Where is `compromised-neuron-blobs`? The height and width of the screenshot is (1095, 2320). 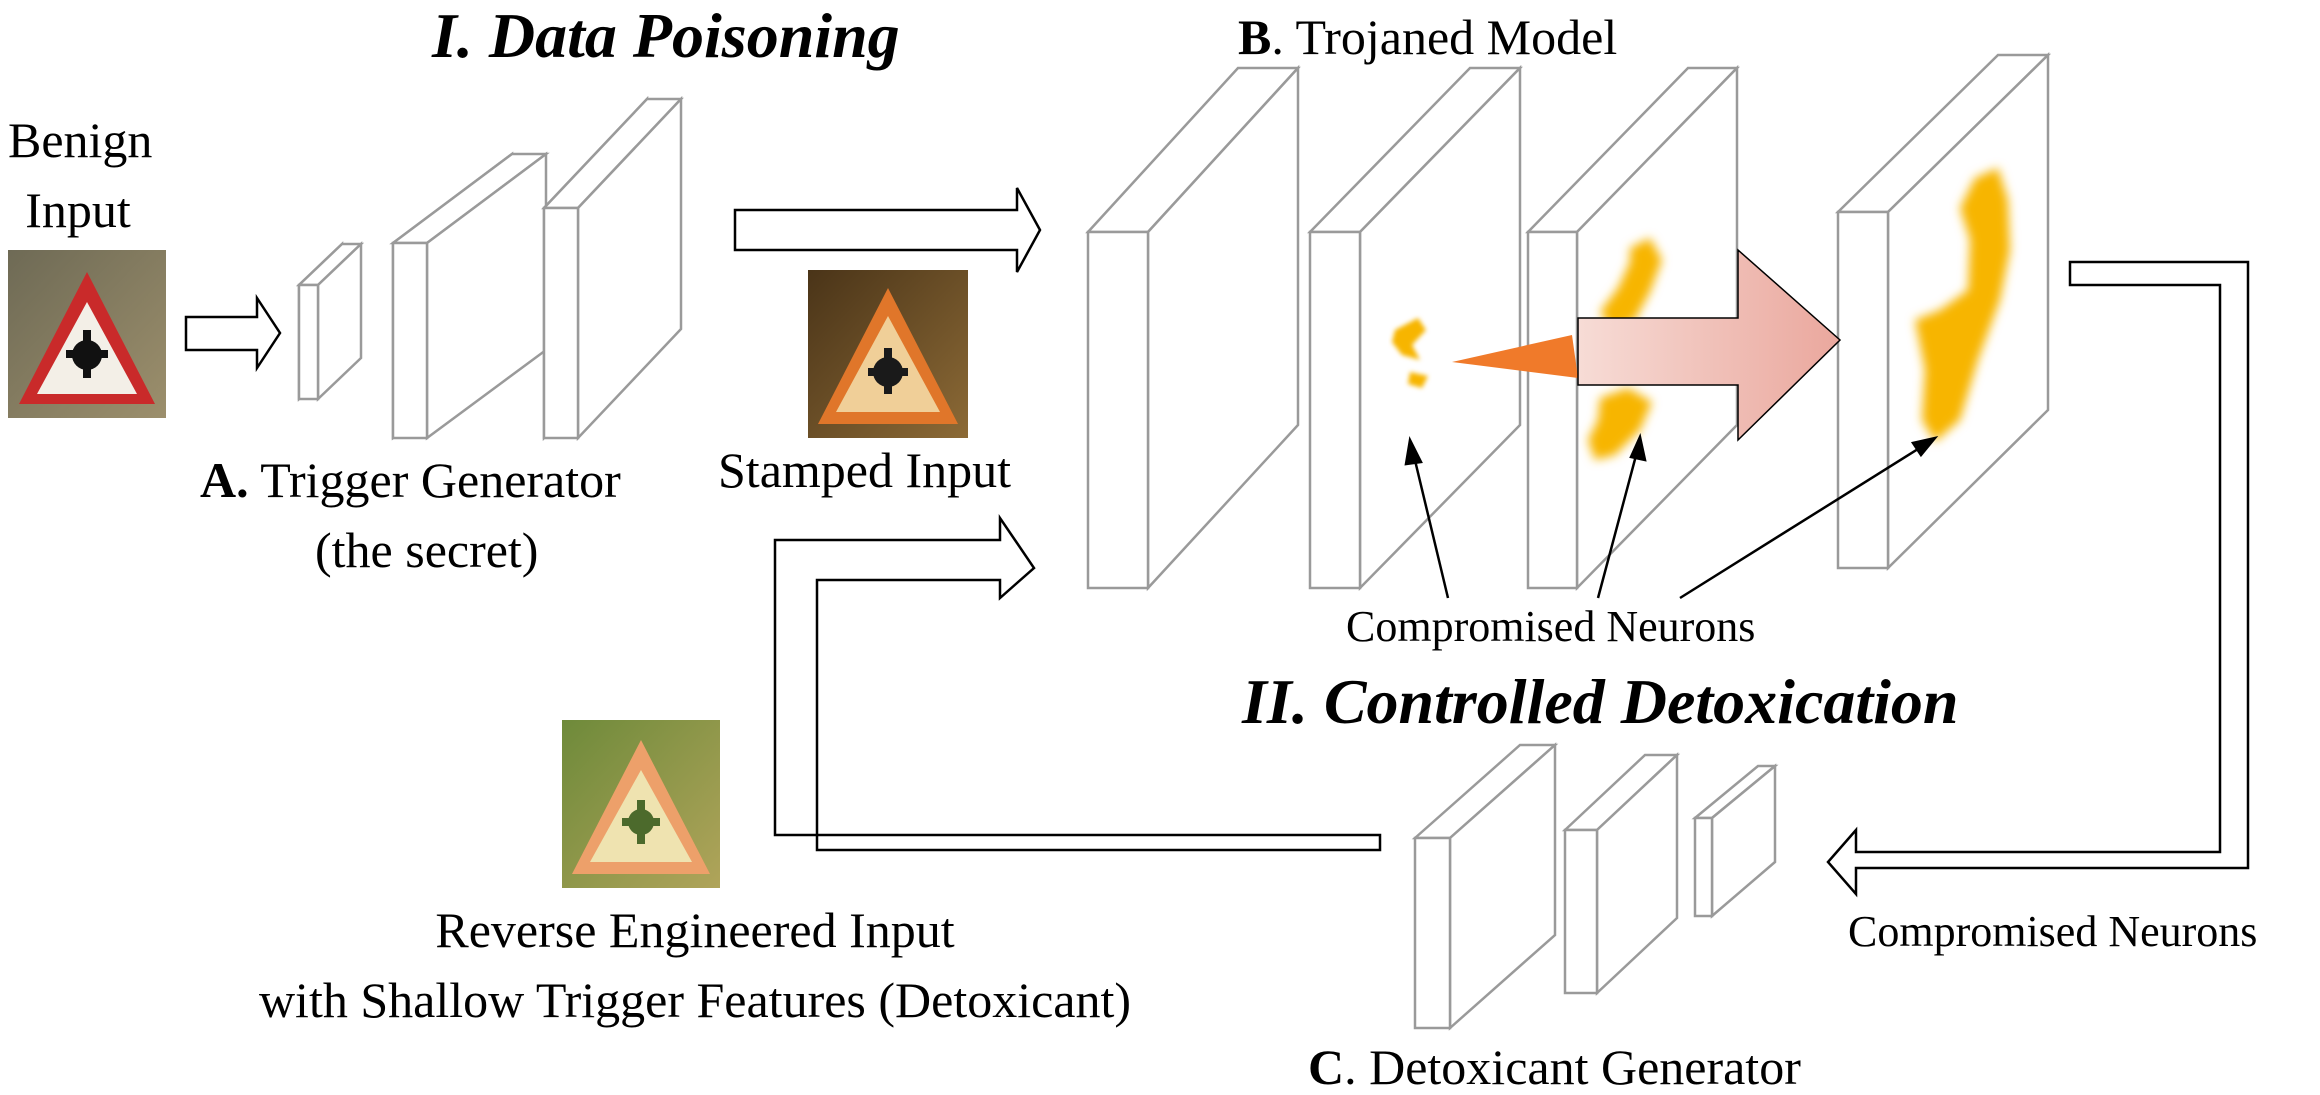
compromised-neuron-blobs is located at coordinates (1701, 314).